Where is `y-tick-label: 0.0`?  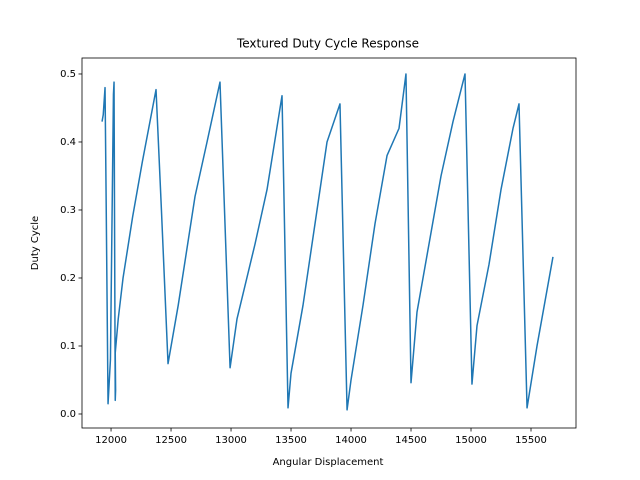 y-tick-label: 0.0 is located at coordinates (68, 414).